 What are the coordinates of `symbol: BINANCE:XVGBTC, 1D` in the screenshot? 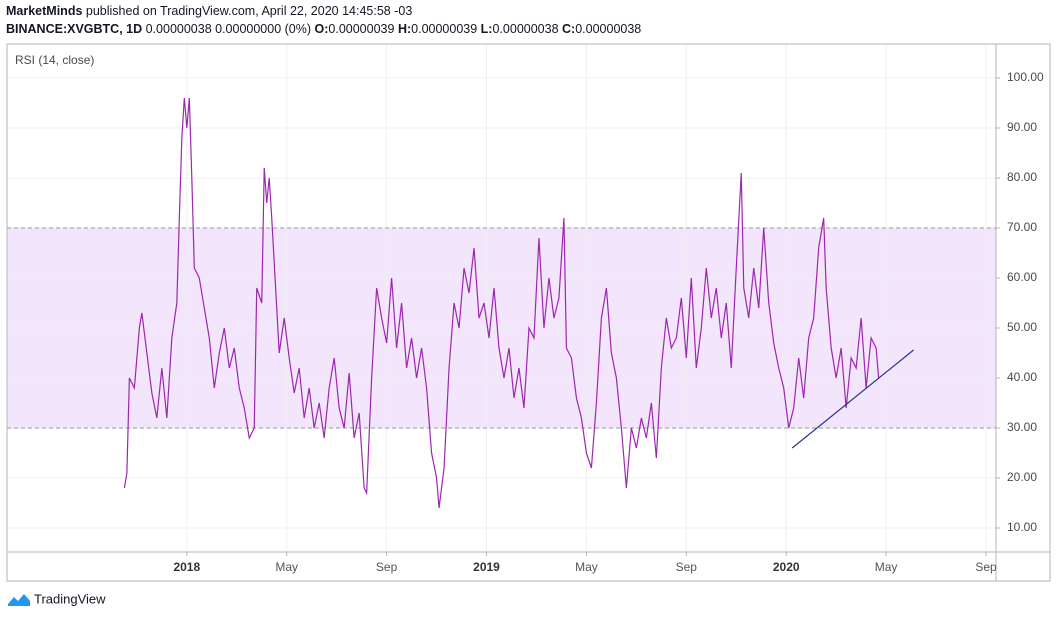 It's located at (74, 29).